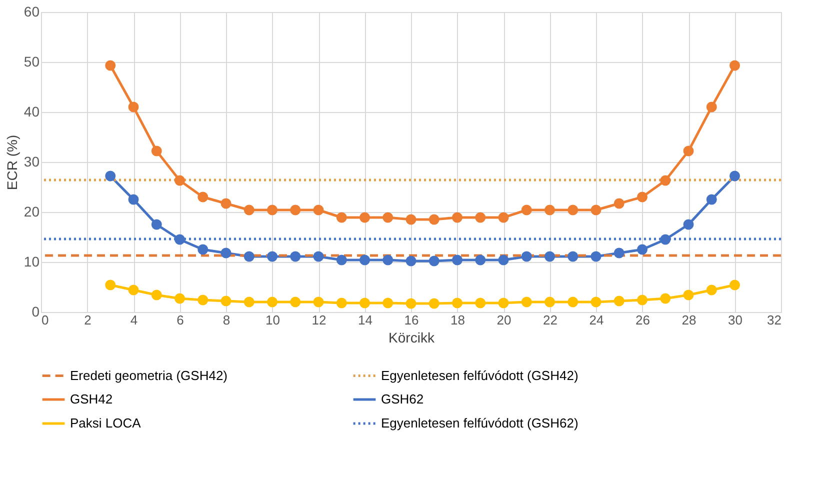 The width and height of the screenshot is (829, 496). I want to click on x-tick-label: 28, so click(689, 320).